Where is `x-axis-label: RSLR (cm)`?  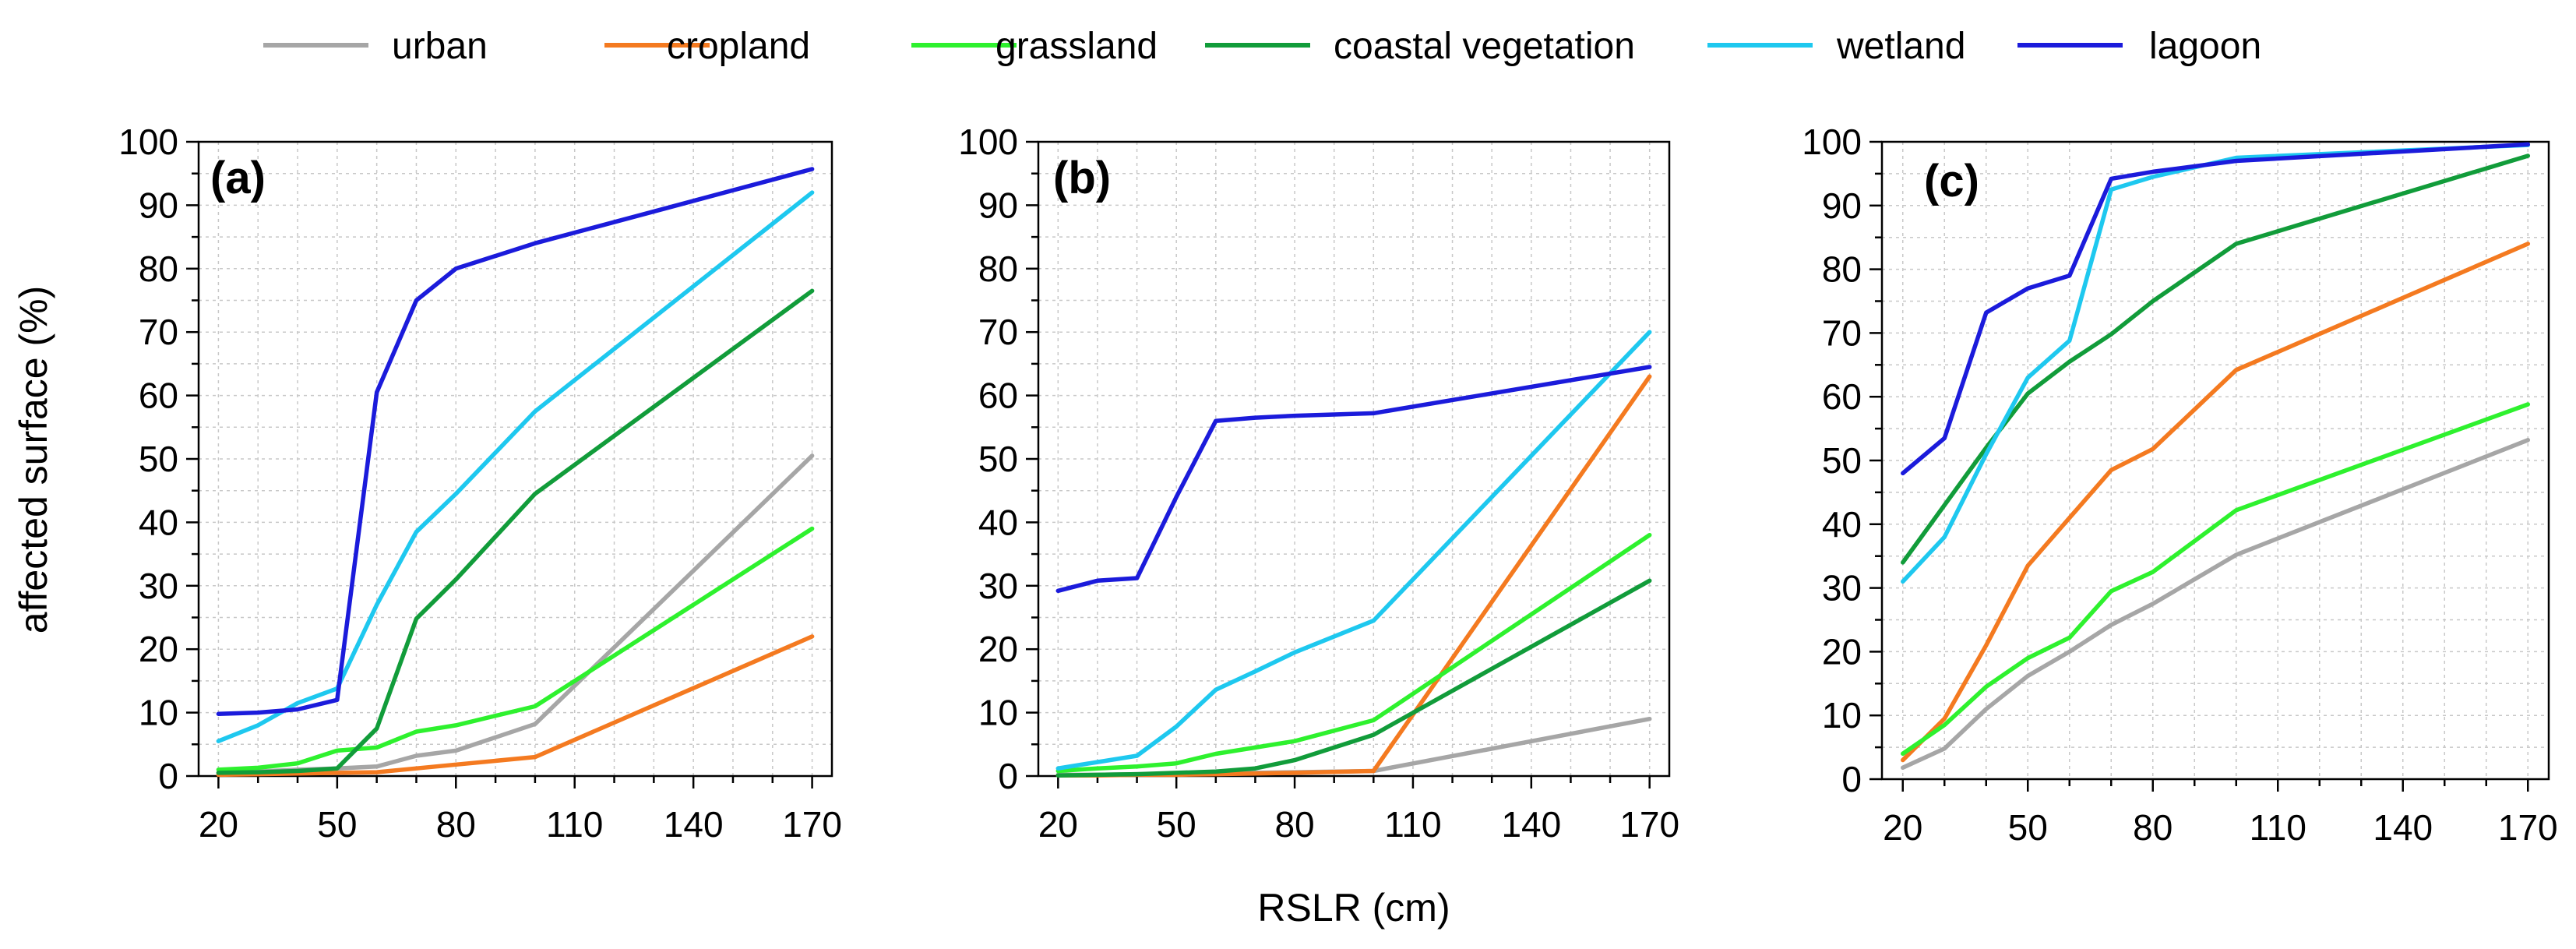 x-axis-label: RSLR (cm) is located at coordinates (1353, 908).